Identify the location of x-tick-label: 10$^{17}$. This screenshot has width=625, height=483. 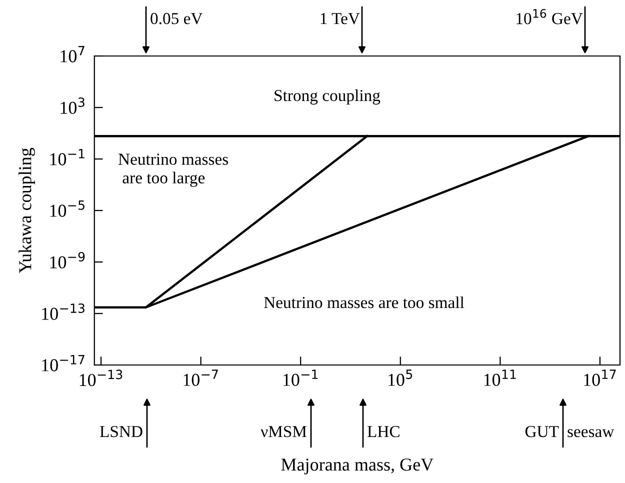
(600, 378).